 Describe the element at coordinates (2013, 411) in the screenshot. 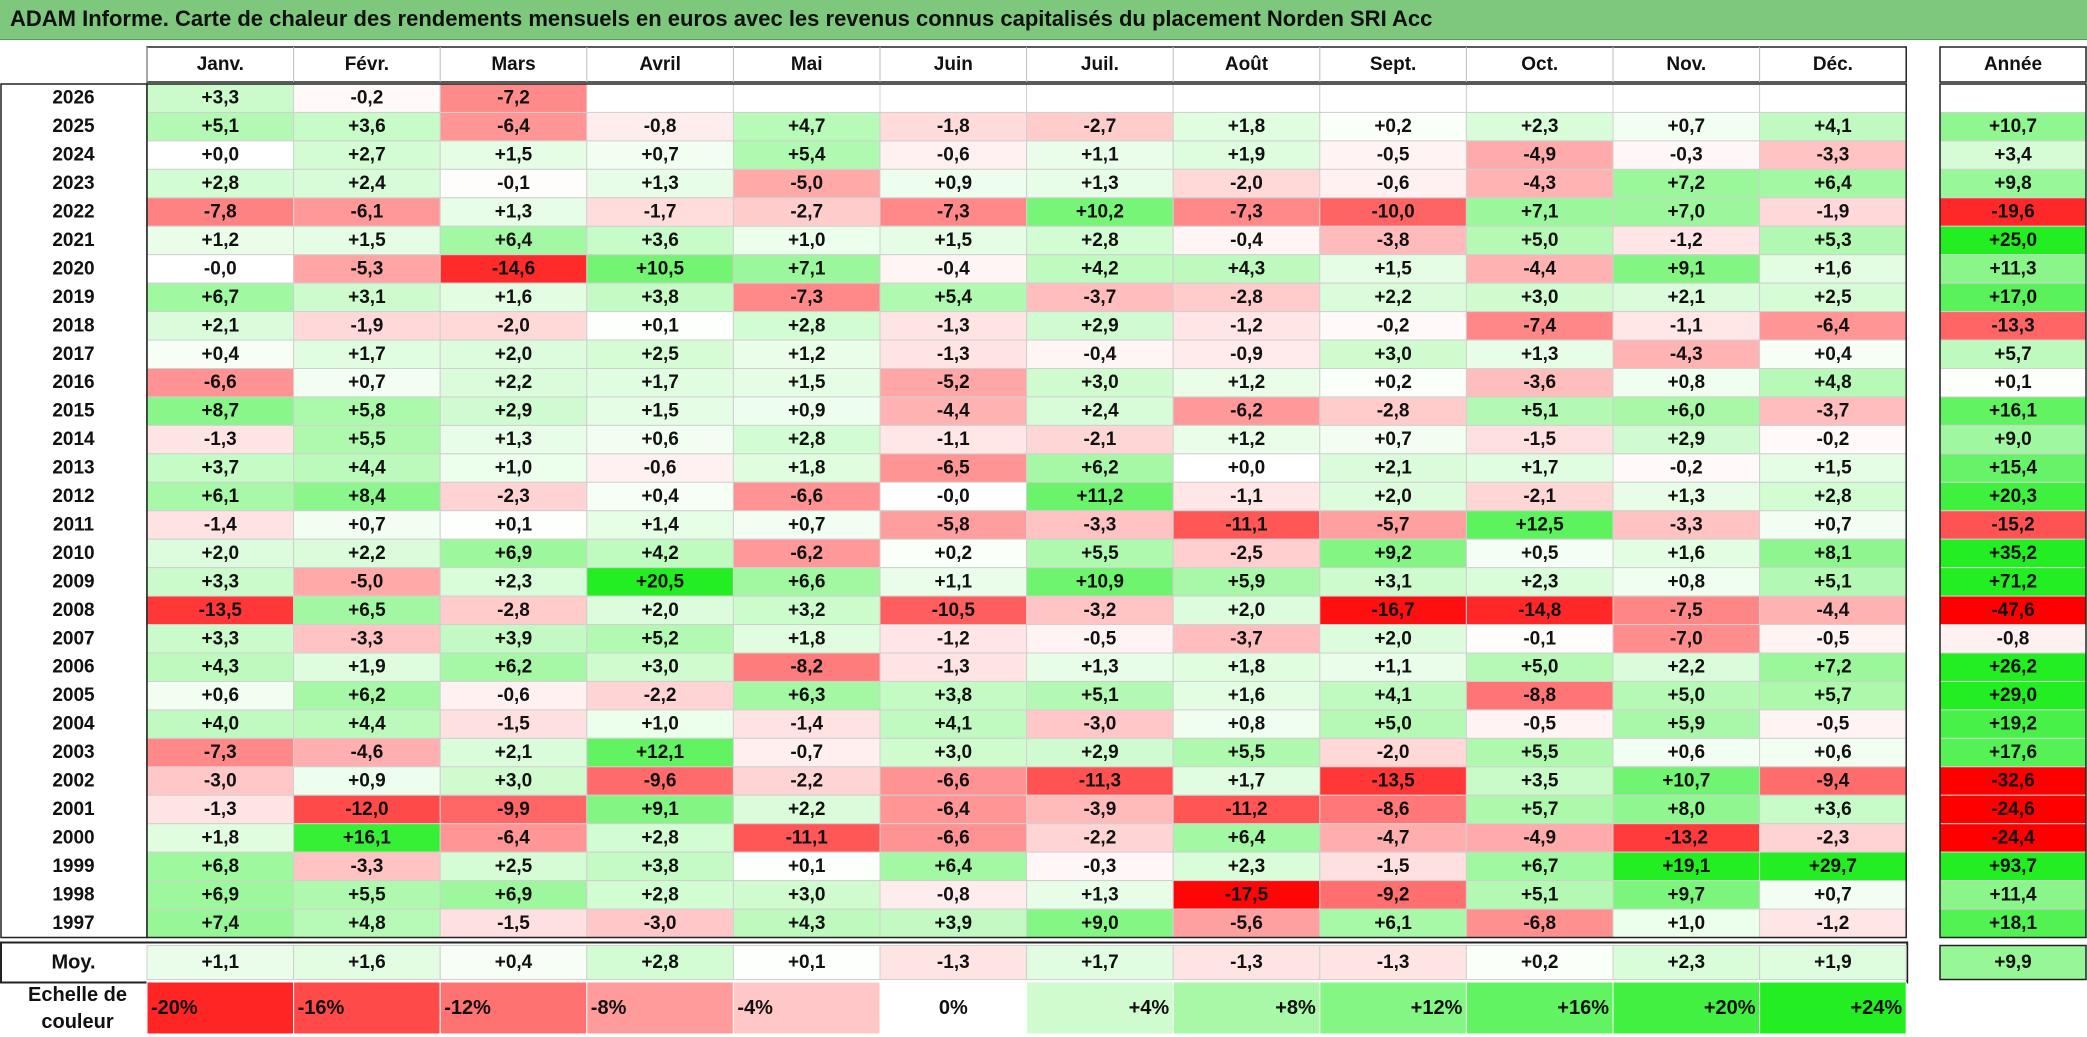

I see `annual-value-2015: +16,1` at that location.